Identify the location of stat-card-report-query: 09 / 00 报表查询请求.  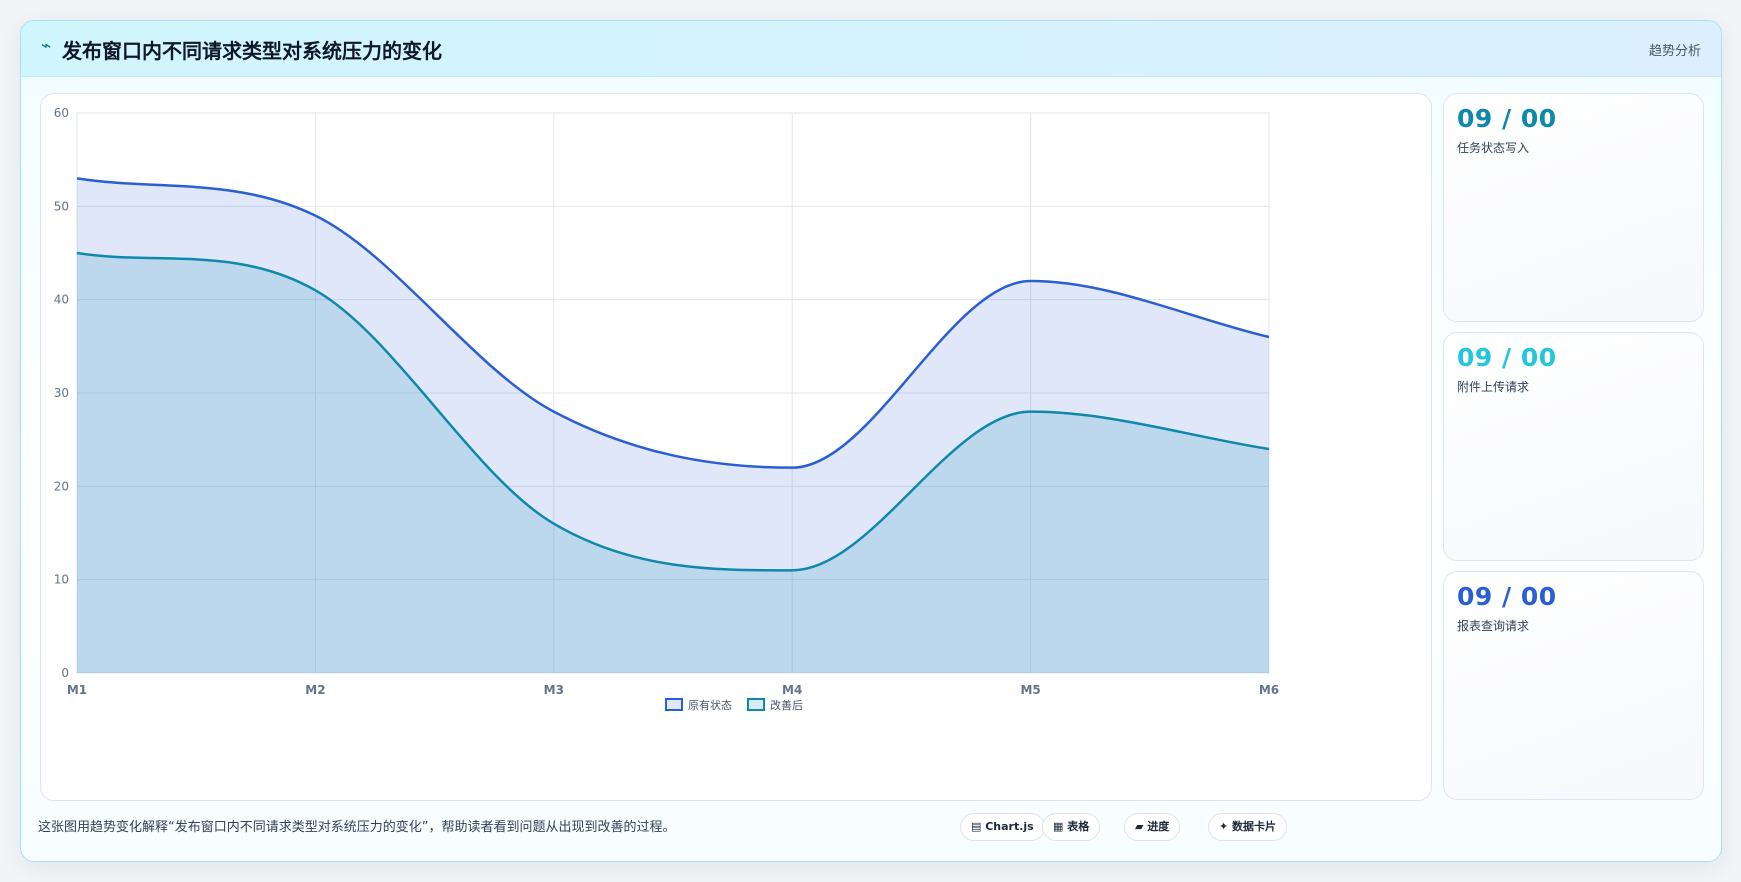
(1573, 685).